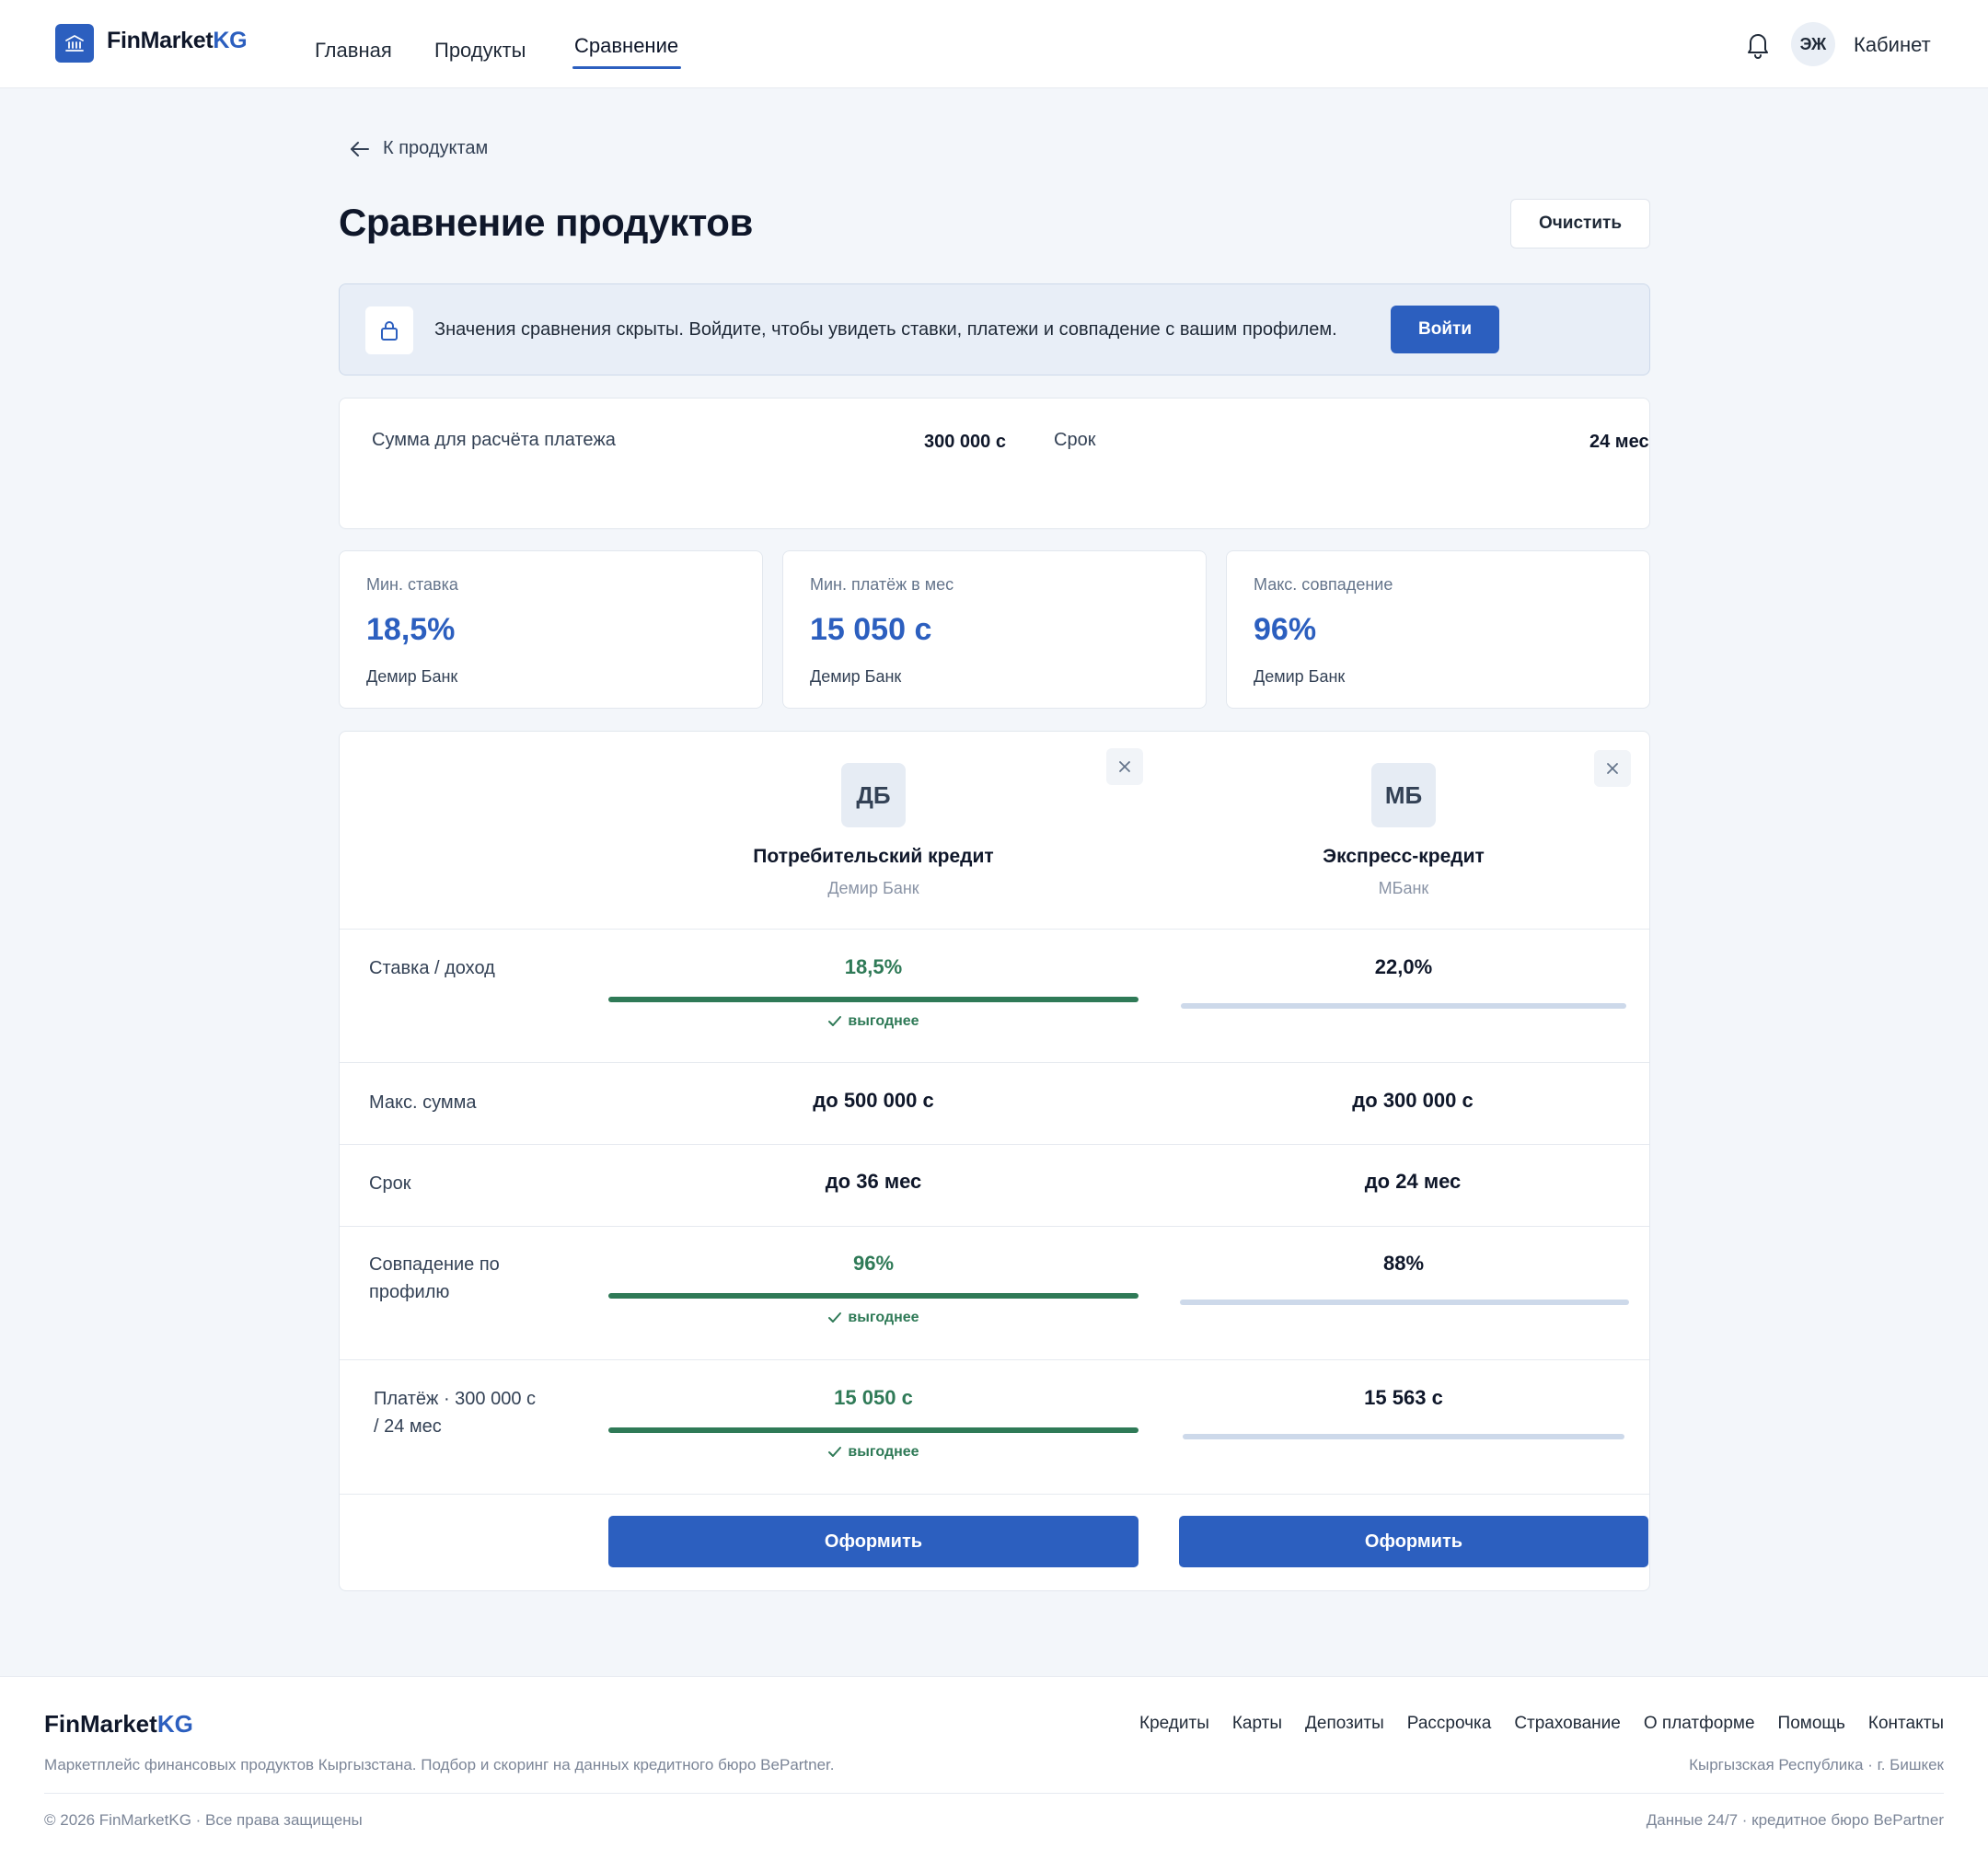  What do you see at coordinates (874, 795) in the screenshot?
I see `product-logo: ДБ` at bounding box center [874, 795].